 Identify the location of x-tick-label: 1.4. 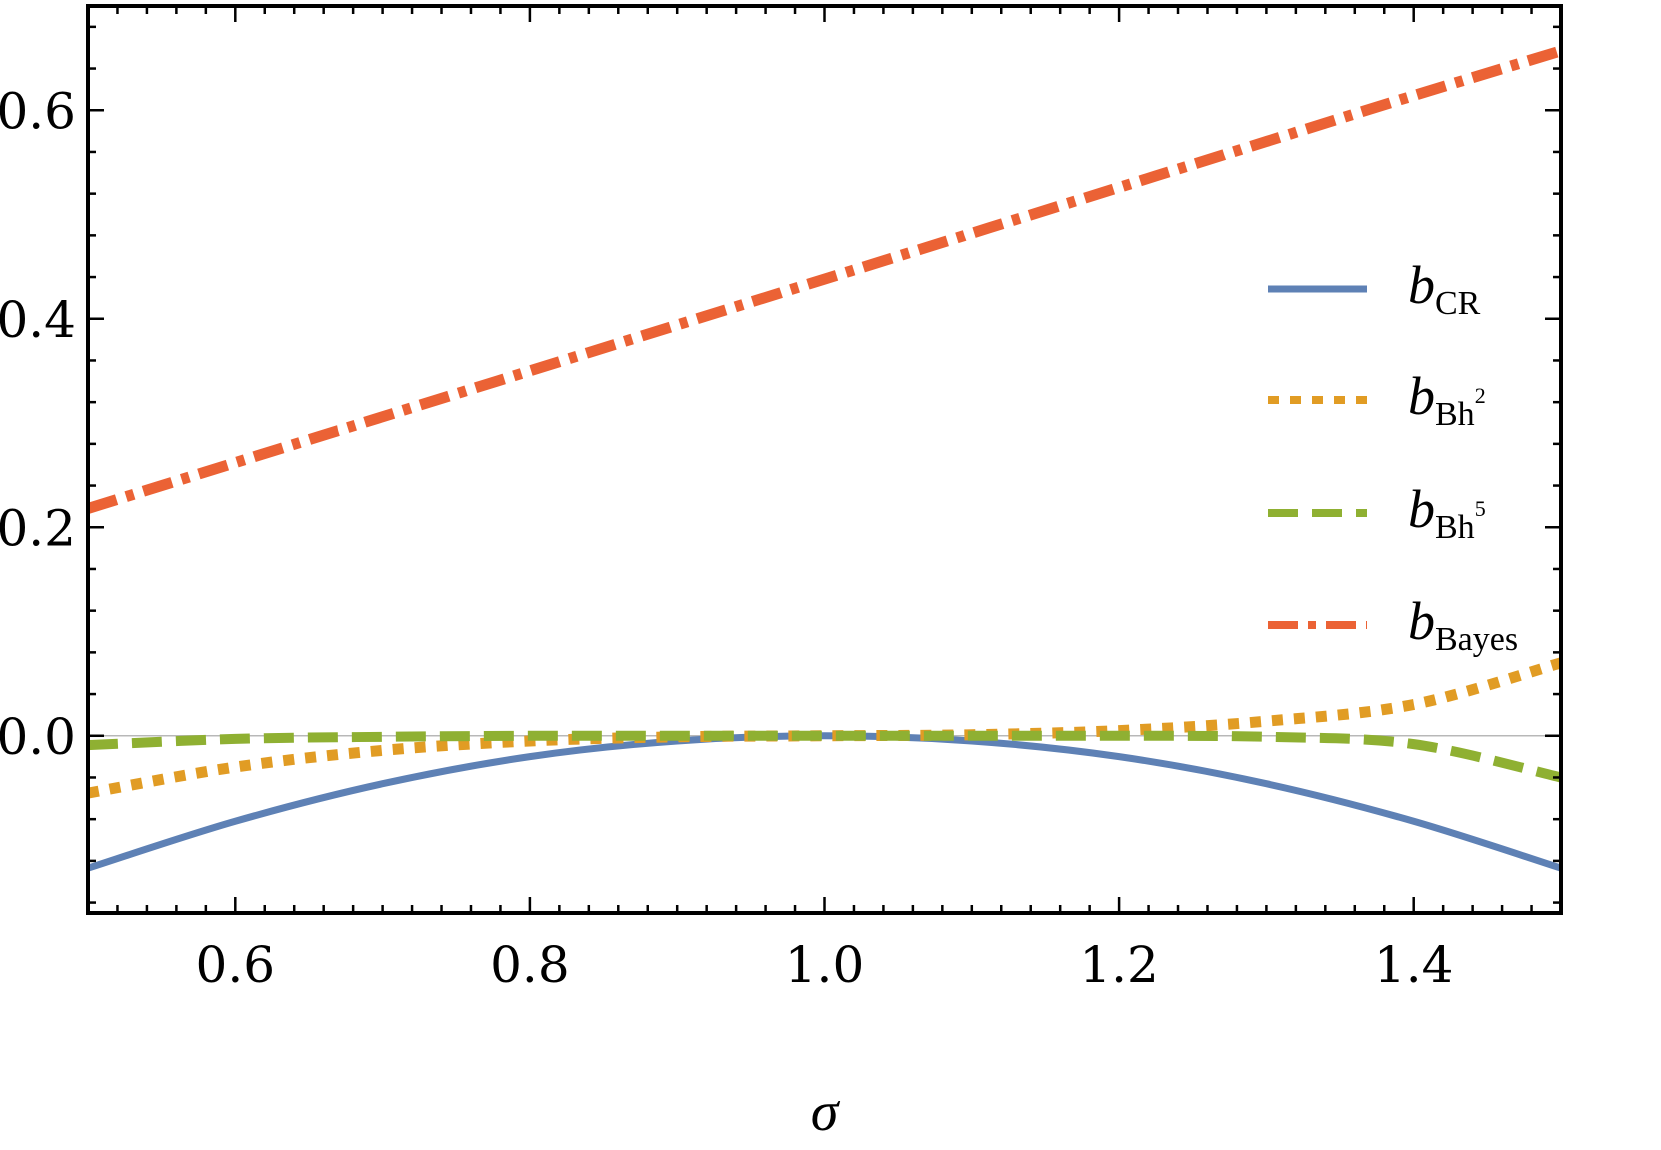
(1414, 965).